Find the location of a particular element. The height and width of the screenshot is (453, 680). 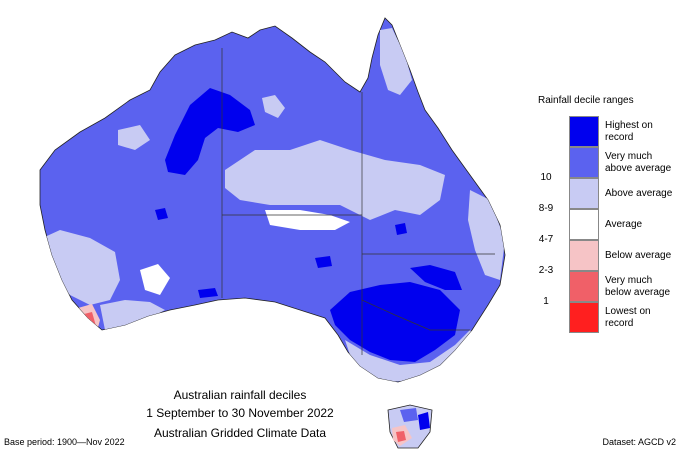

legend-decile: 10 is located at coordinates (546, 177).